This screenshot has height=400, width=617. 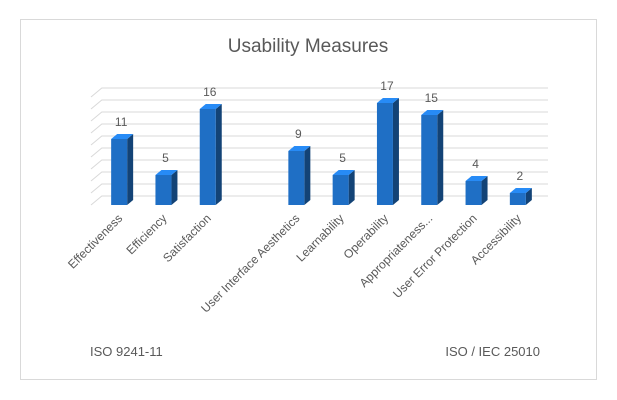 I want to click on data-label: 17, so click(x=387, y=86).